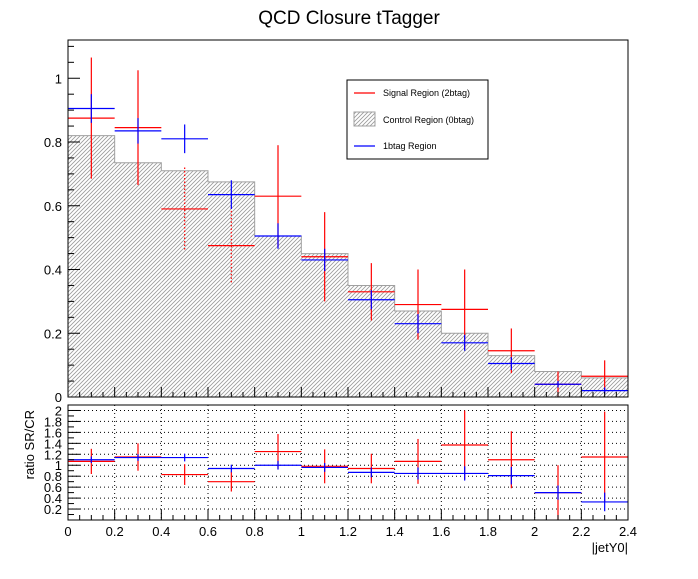  What do you see at coordinates (488, 531) in the screenshot?
I see `ratio-xtick-label: 1.8` at bounding box center [488, 531].